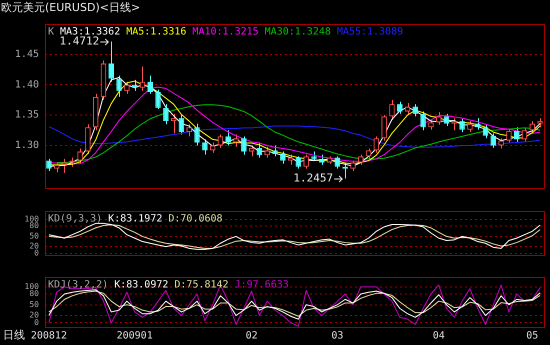  What do you see at coordinates (78, 284) in the screenshot?
I see `chart-title: KDJ(3,2,2)` at bounding box center [78, 284].